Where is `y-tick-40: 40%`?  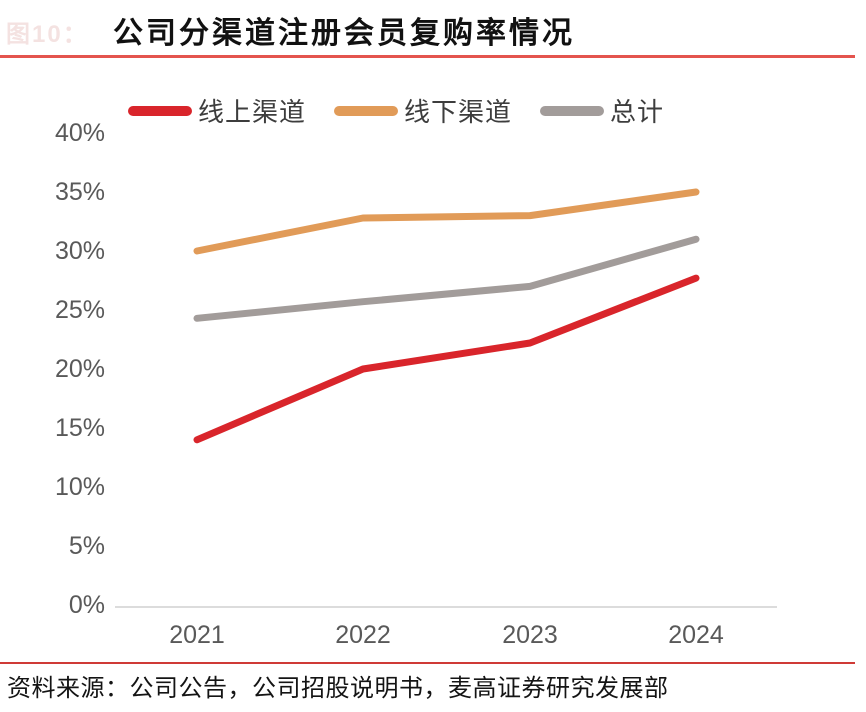 y-tick-40: 40% is located at coordinates (79, 133).